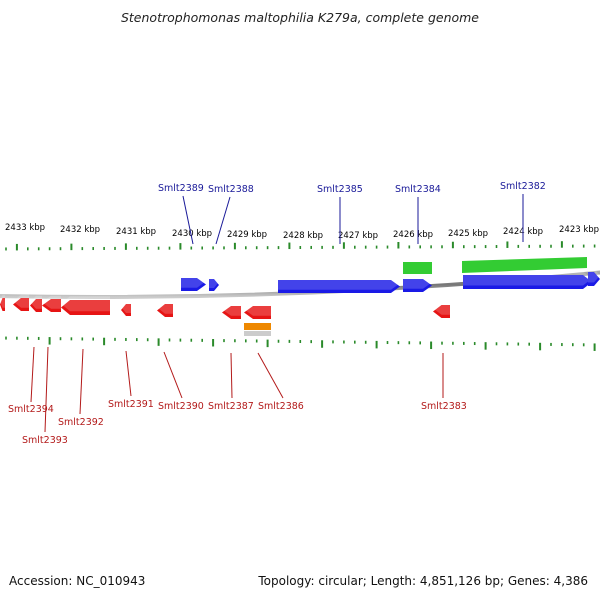  I want to click on kbp-label: 2428 kbp, so click(303, 236).